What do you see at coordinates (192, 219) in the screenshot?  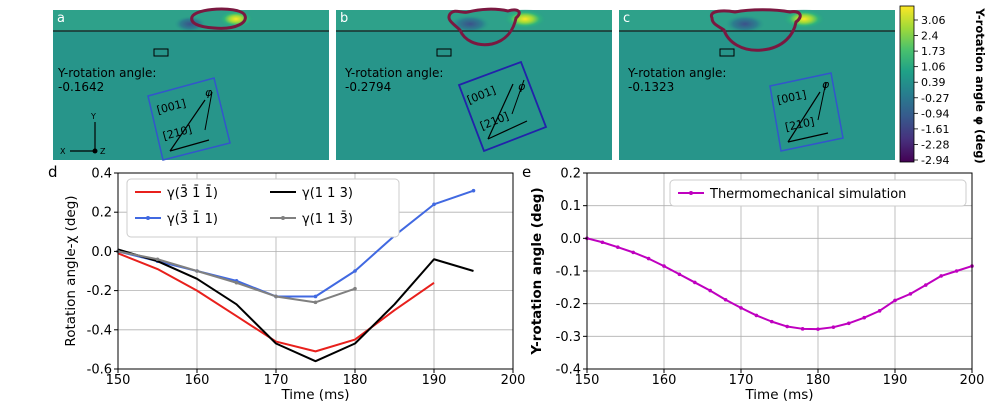 I see `legend-label: γ(3̄ 1̄ 1)` at bounding box center [192, 219].